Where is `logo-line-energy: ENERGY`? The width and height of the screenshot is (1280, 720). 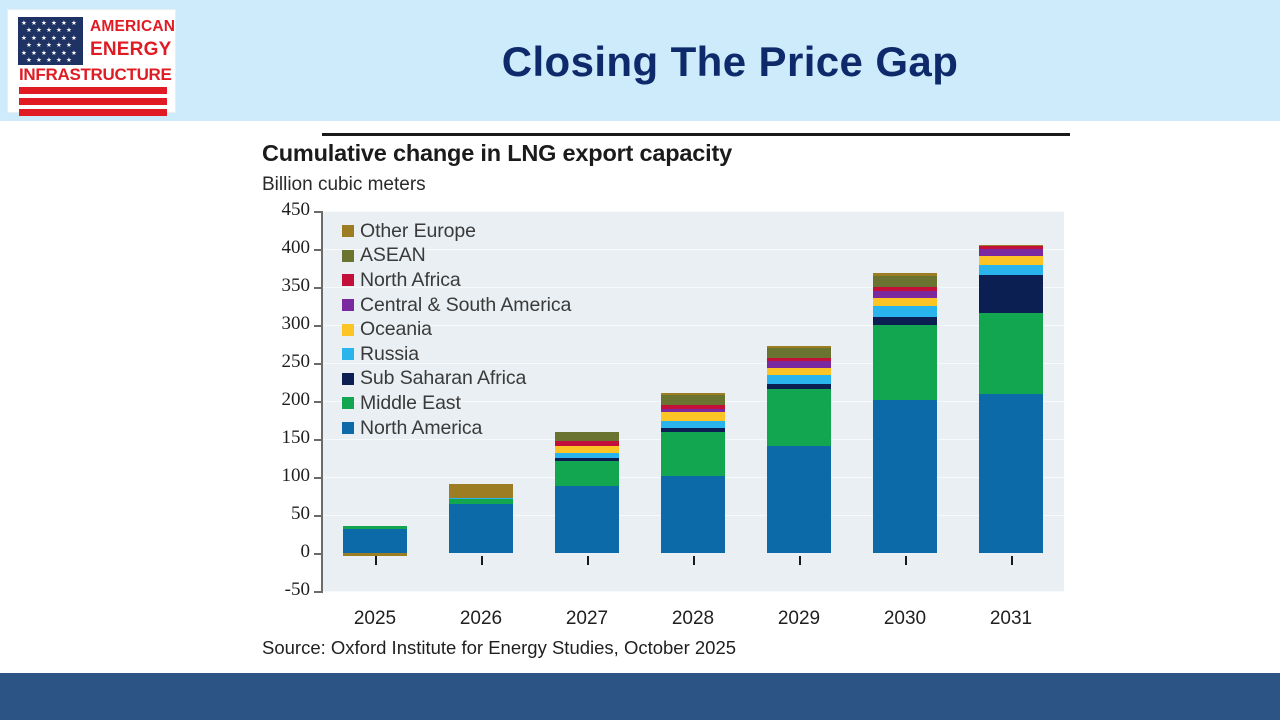
logo-line-energy: ENERGY is located at coordinates (131, 49).